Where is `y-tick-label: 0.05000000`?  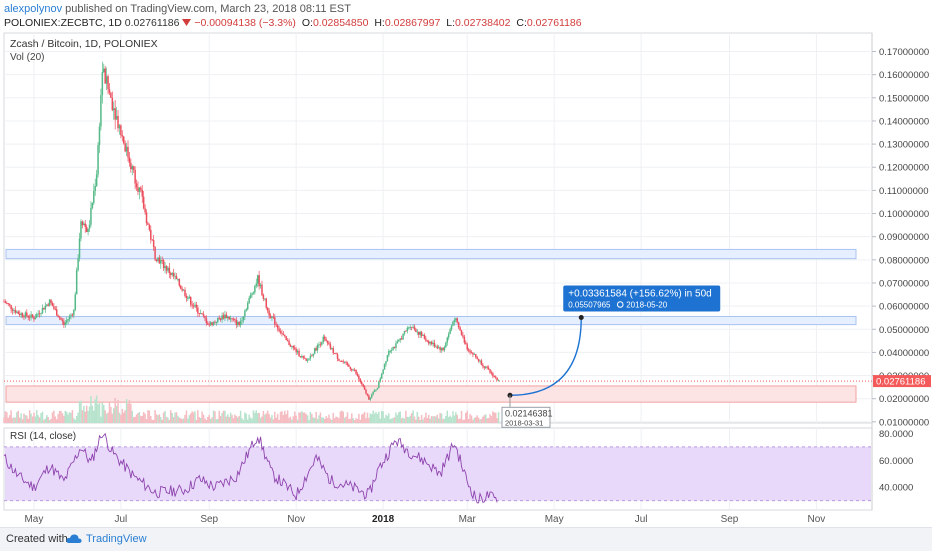
y-tick-label: 0.05000000 is located at coordinates (904, 330).